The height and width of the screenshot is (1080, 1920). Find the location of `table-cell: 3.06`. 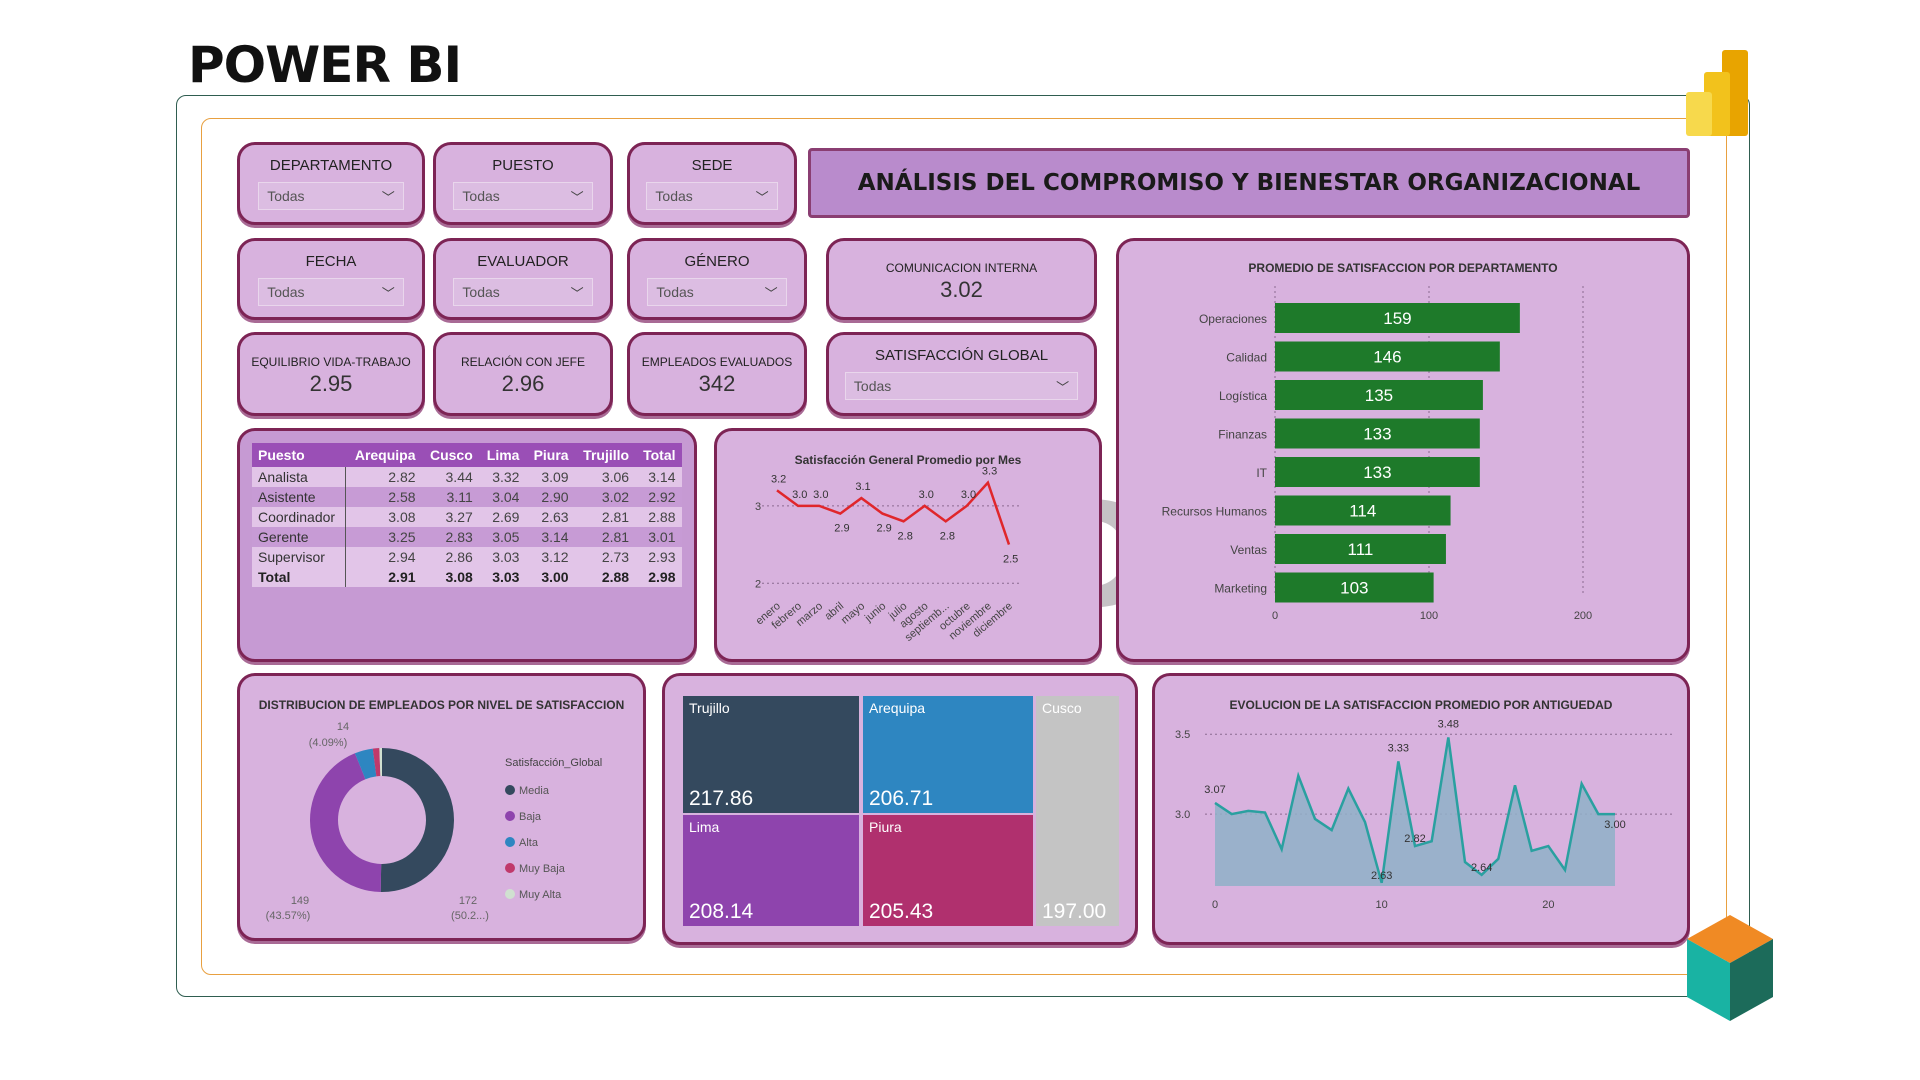

table-cell: 3.06 is located at coordinates (605, 477).